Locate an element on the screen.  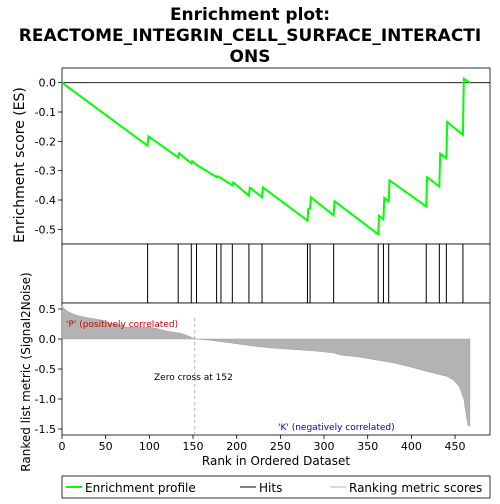
es-y-tick-label: -0.4 is located at coordinates (45, 200).